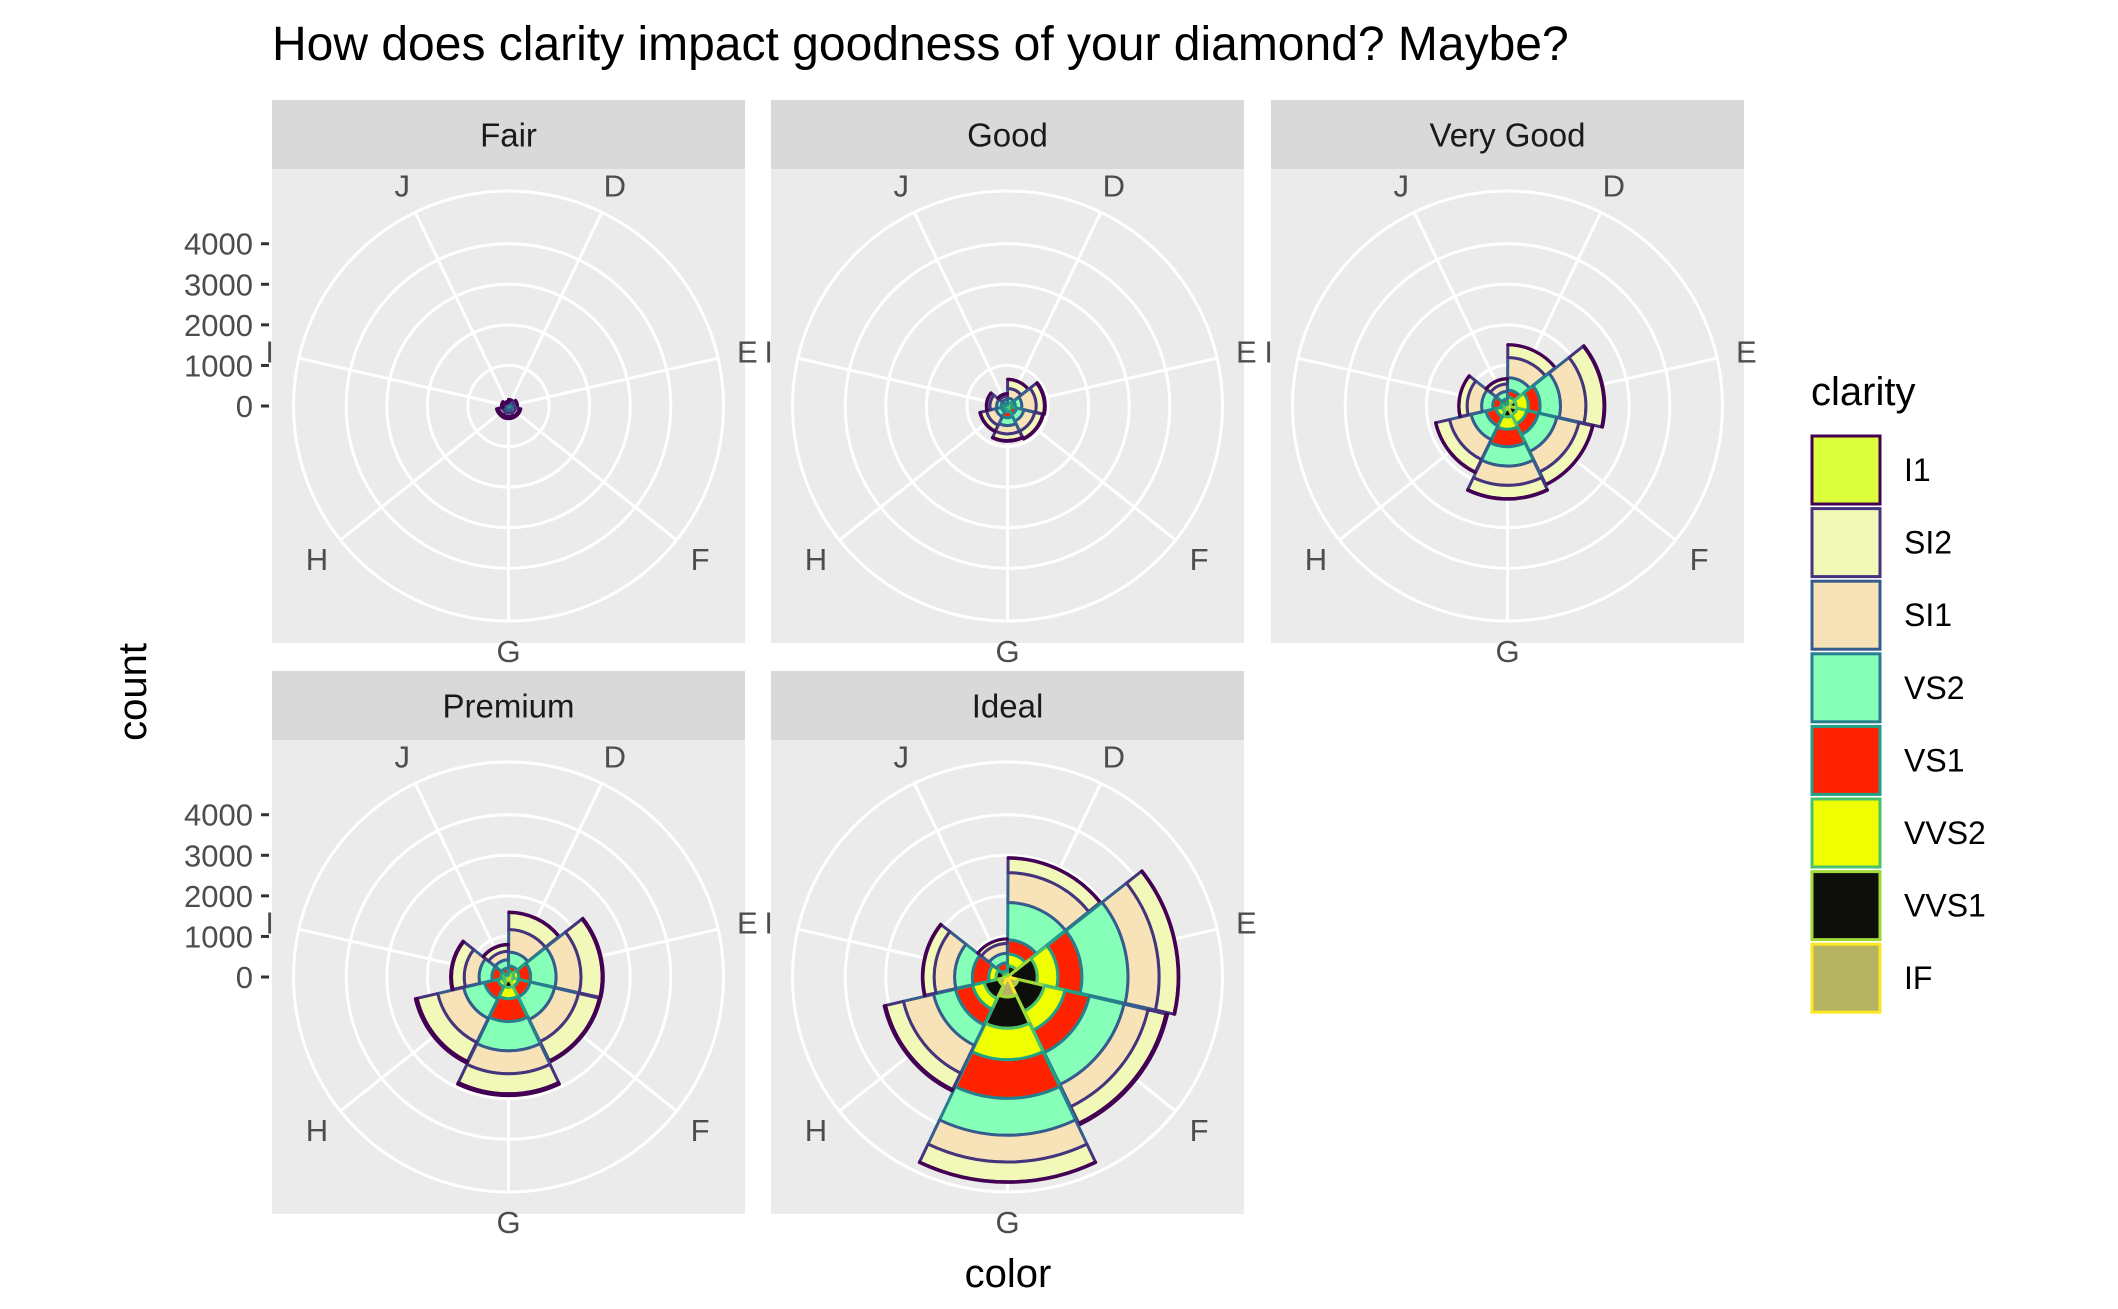  What do you see at coordinates (244, 406) in the screenshot?
I see `y-tick-label: 0` at bounding box center [244, 406].